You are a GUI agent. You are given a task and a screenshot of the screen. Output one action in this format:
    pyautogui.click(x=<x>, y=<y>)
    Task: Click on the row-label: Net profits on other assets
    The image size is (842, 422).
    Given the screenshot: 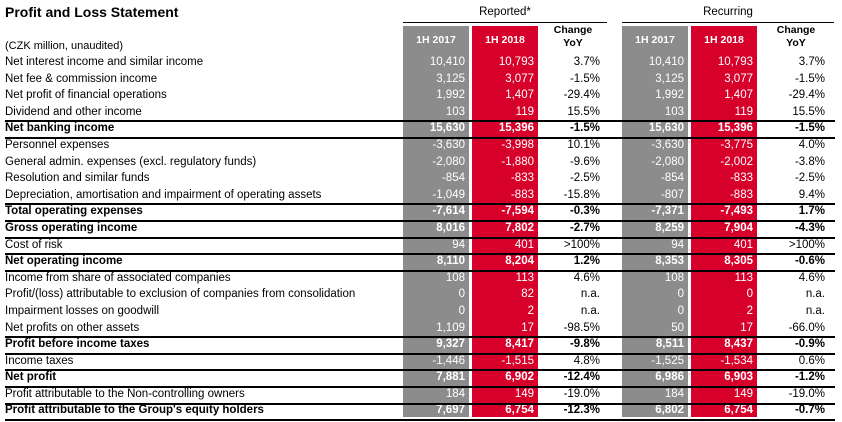 What is the action you would take?
    pyautogui.click(x=72, y=327)
    